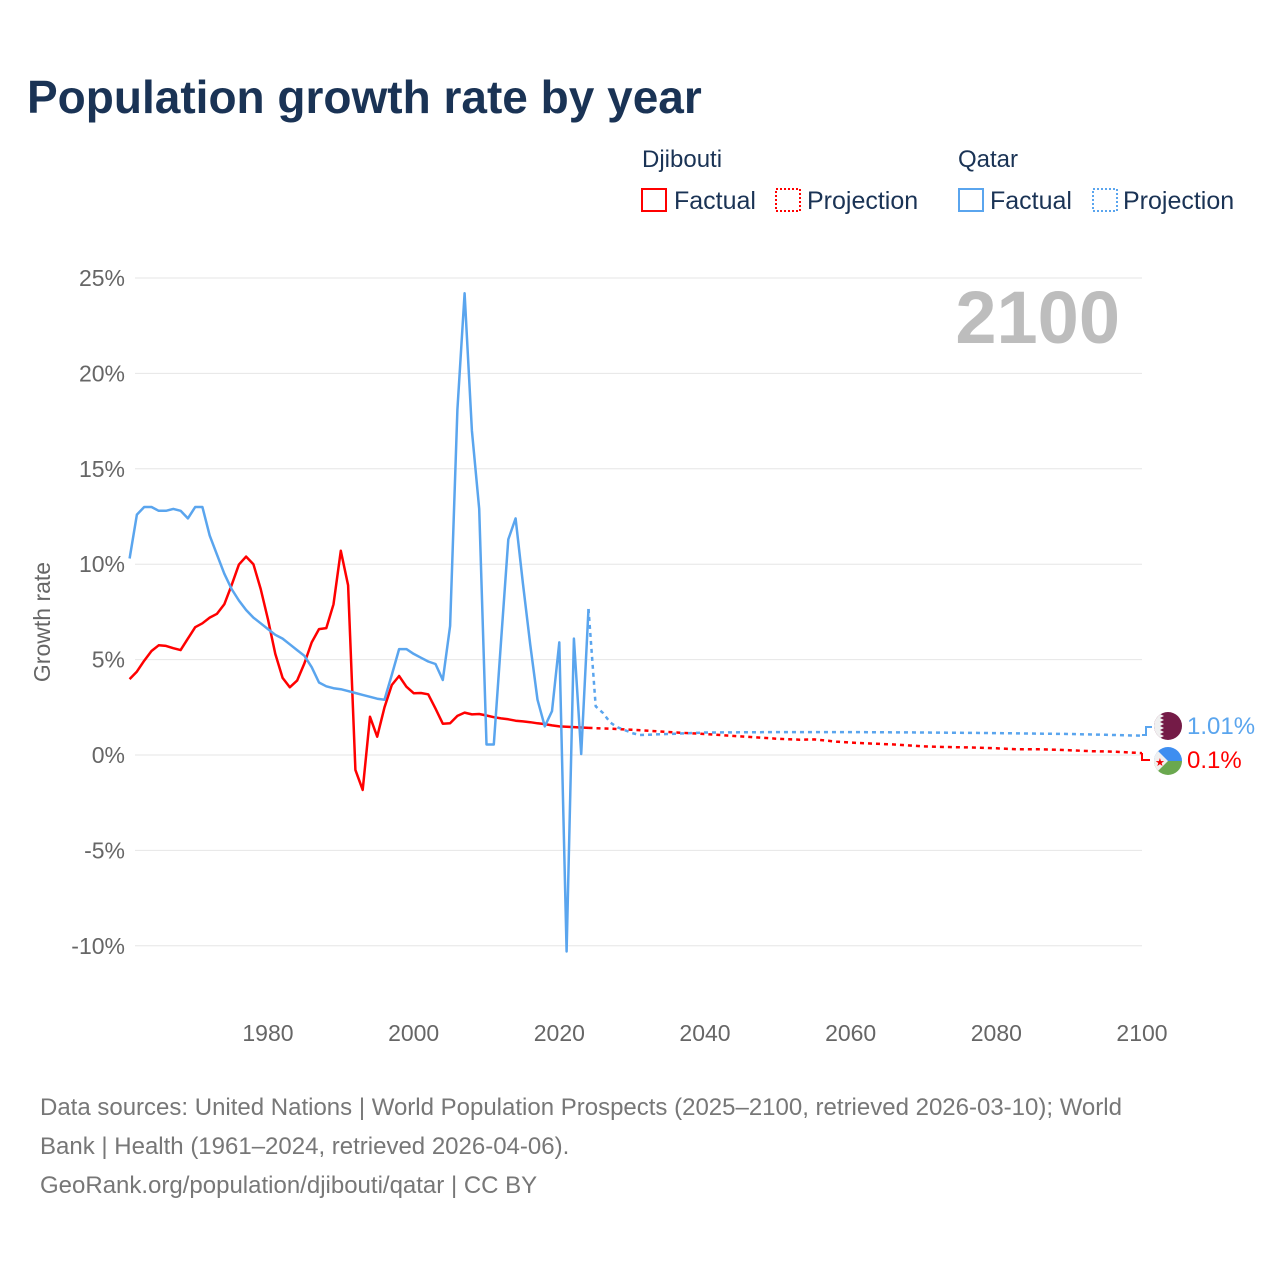 This screenshot has height=1280, width=1280. I want to click on y-axis-label: Growth rate, so click(42, 622).